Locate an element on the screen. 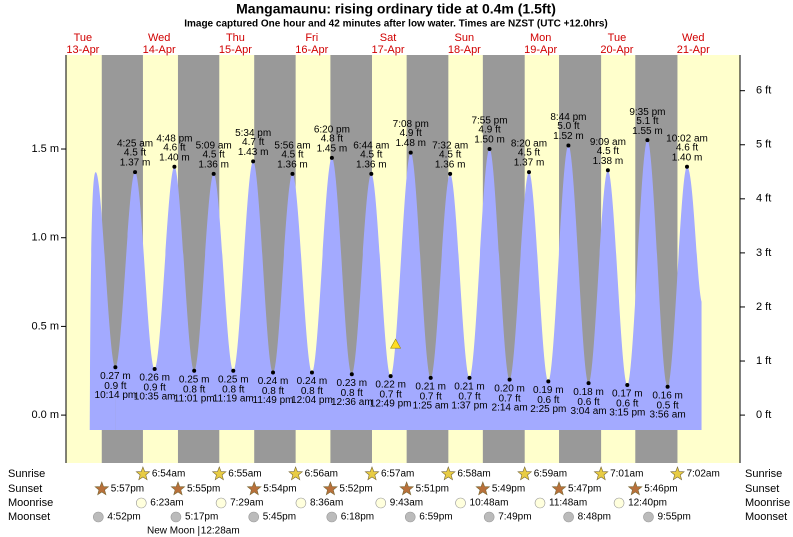 This screenshot has height=537, width=793. sunrise-time: 6:54am is located at coordinates (168, 474).